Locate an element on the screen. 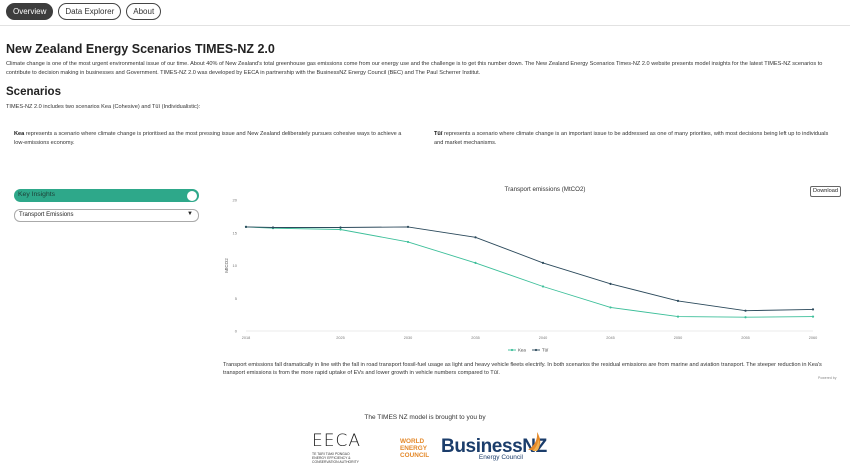 The image size is (850, 473). x-tick-label: 2055 is located at coordinates (745, 338).